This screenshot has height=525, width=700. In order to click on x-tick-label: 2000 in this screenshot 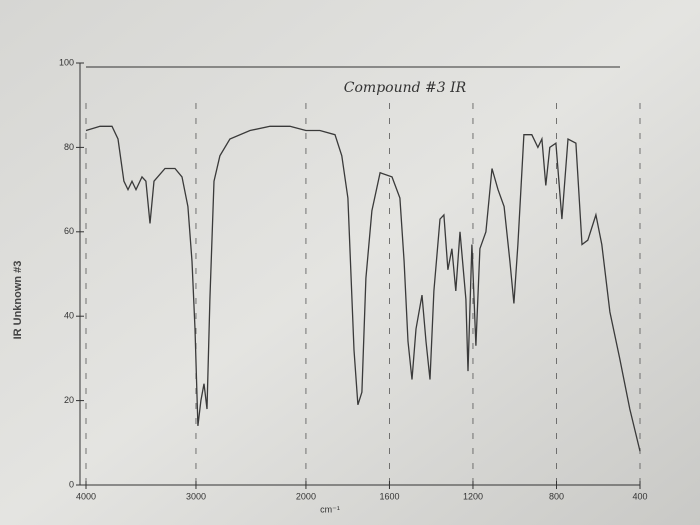, I will do `click(306, 496)`.